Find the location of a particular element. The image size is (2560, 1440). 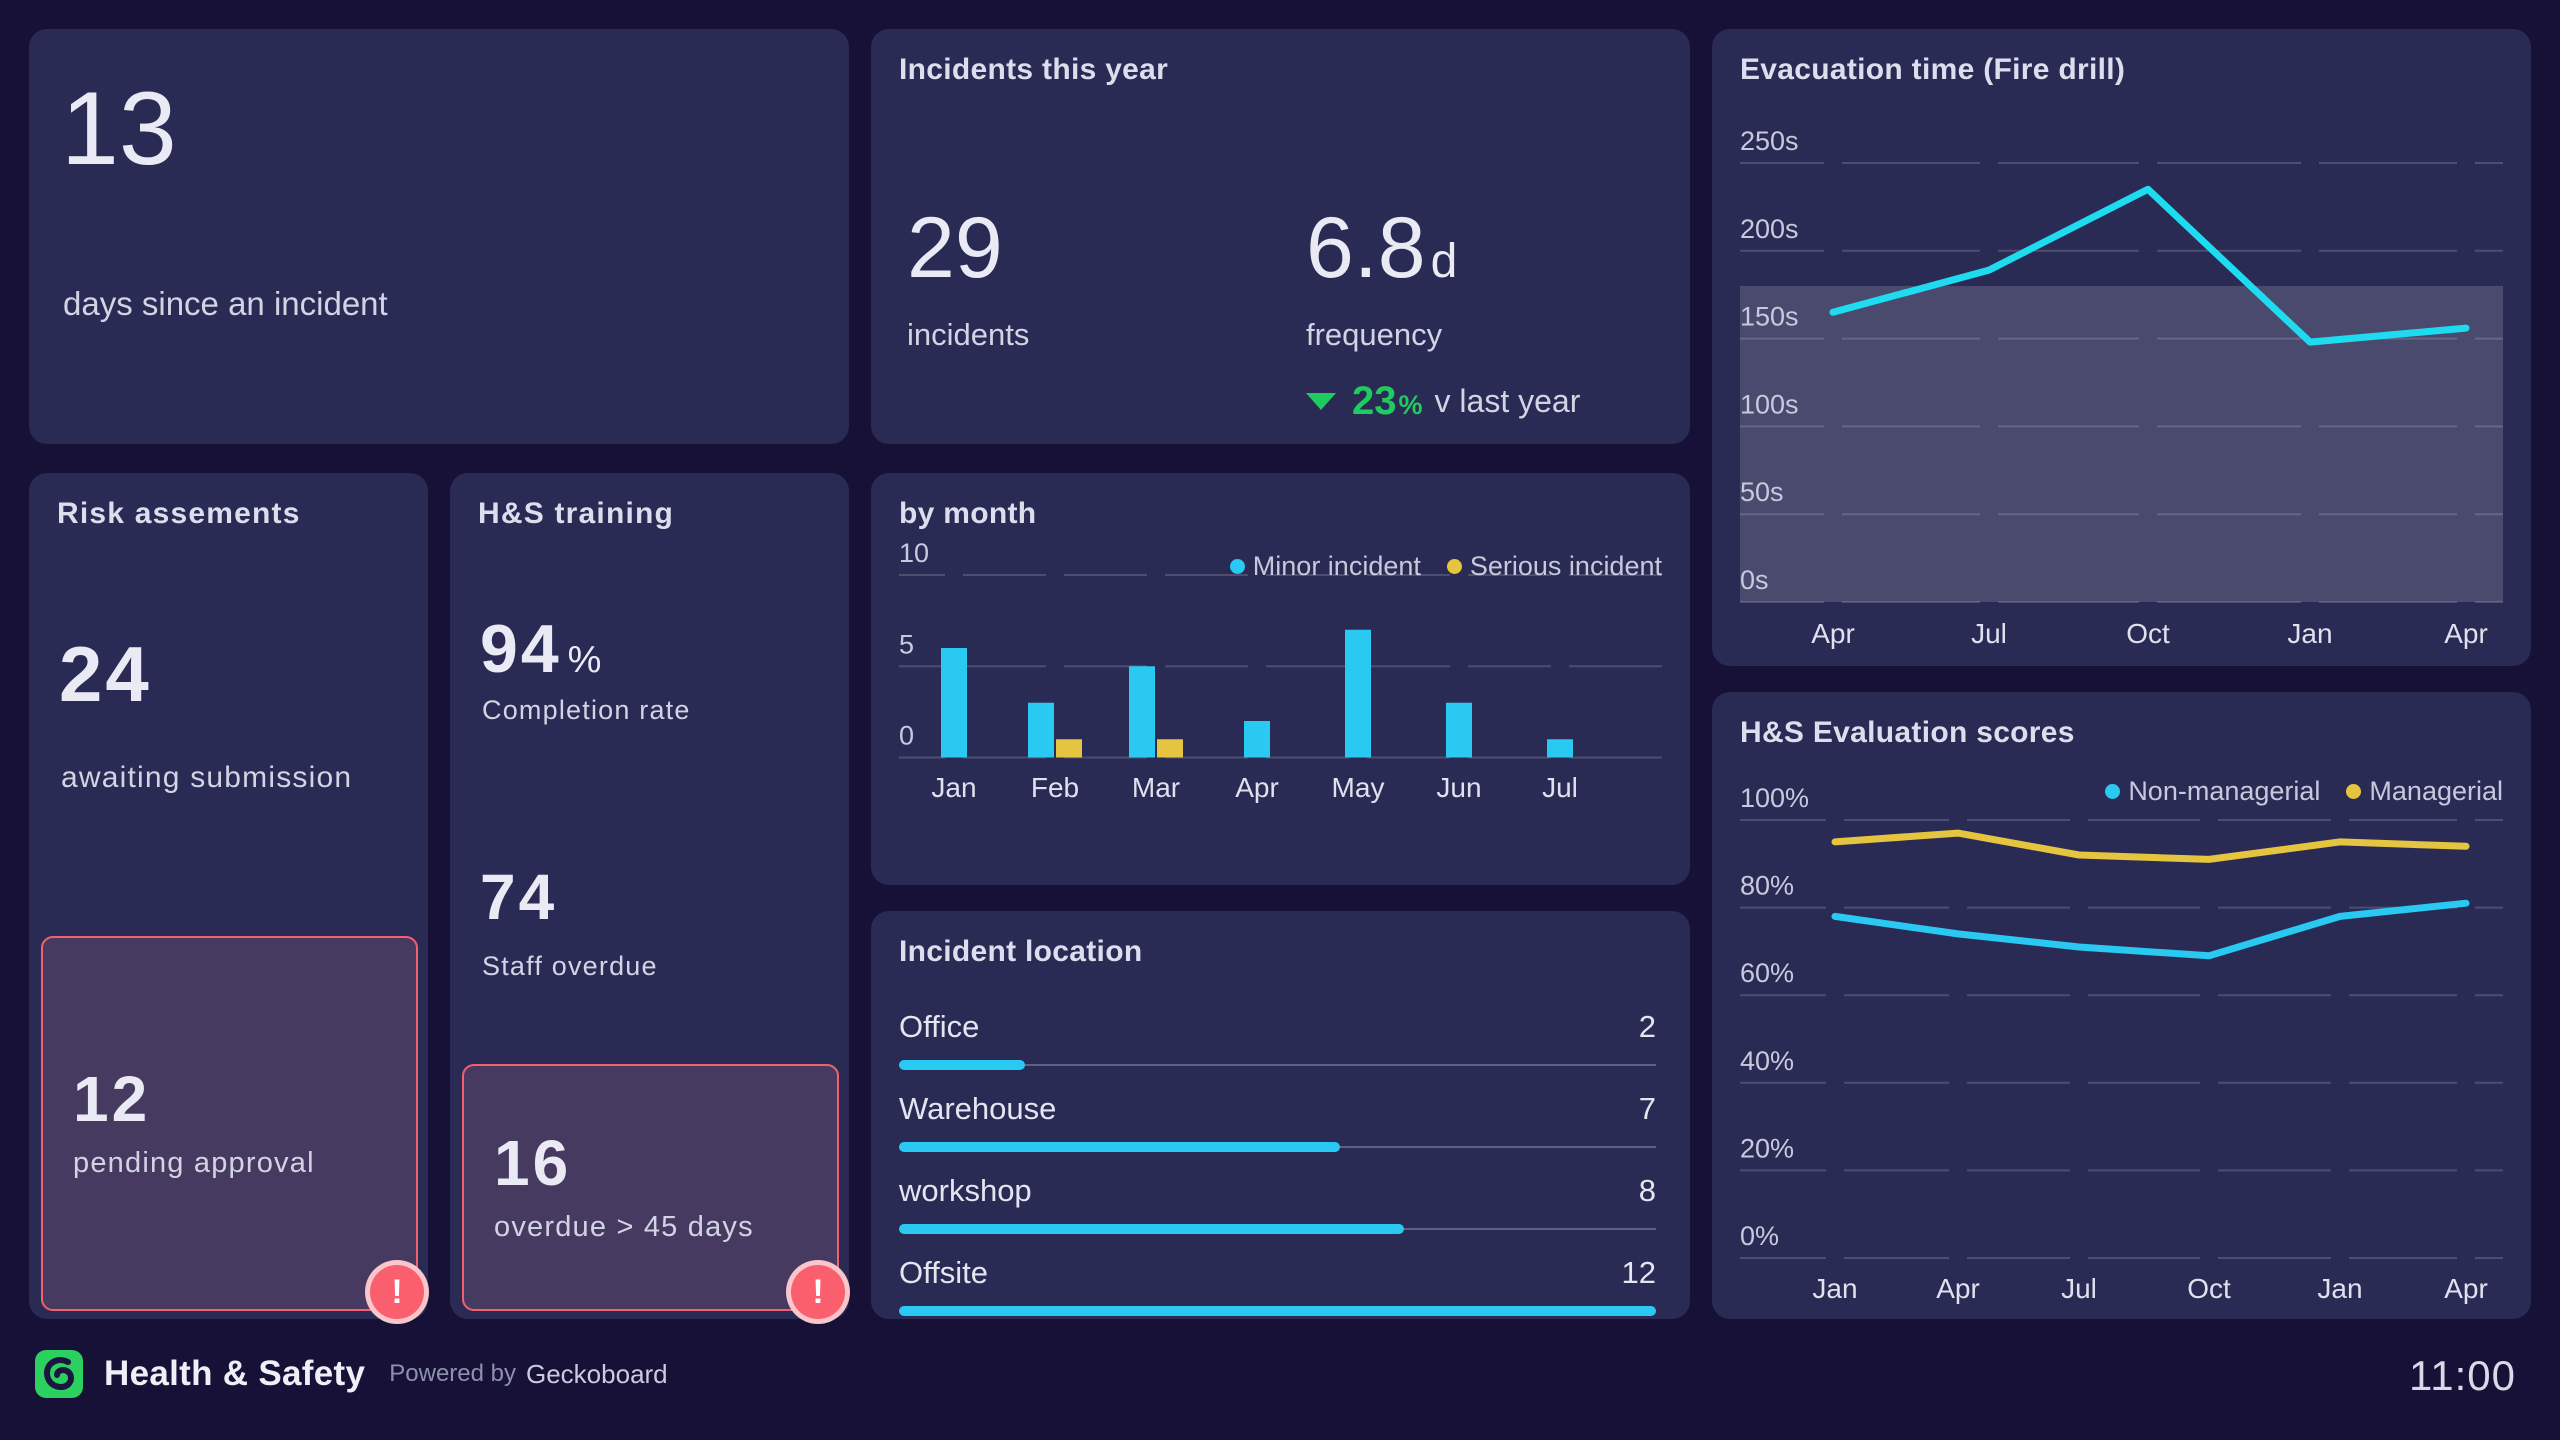

frequency-label: frequency is located at coordinates (1374, 334).